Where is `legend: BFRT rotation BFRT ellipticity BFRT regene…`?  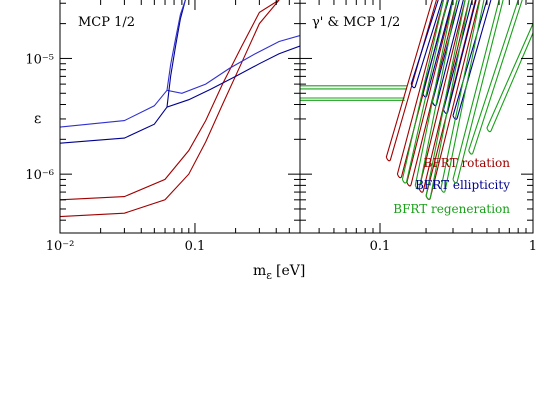
legend: BFRT rotation BFRT ellipticity BFRT regene… is located at coordinates (451, 186).